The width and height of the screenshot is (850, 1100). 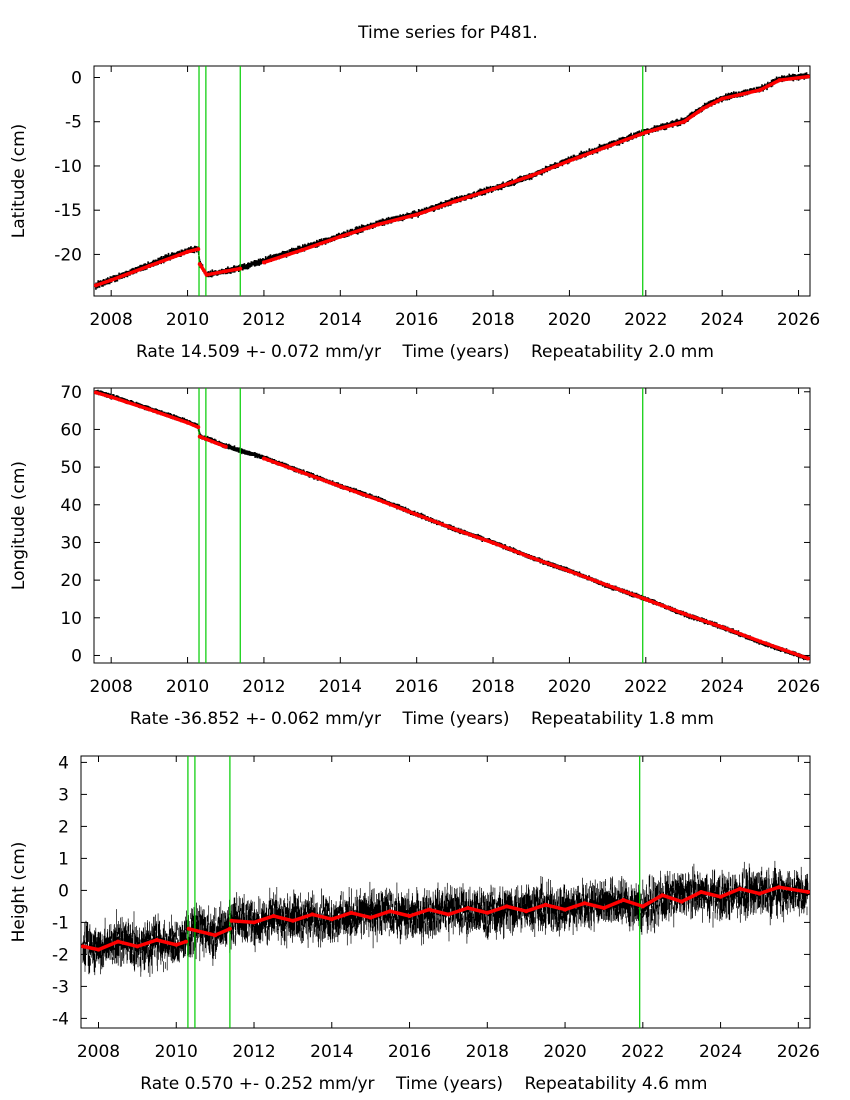 I want to click on observation-points, so click(x=445, y=918).